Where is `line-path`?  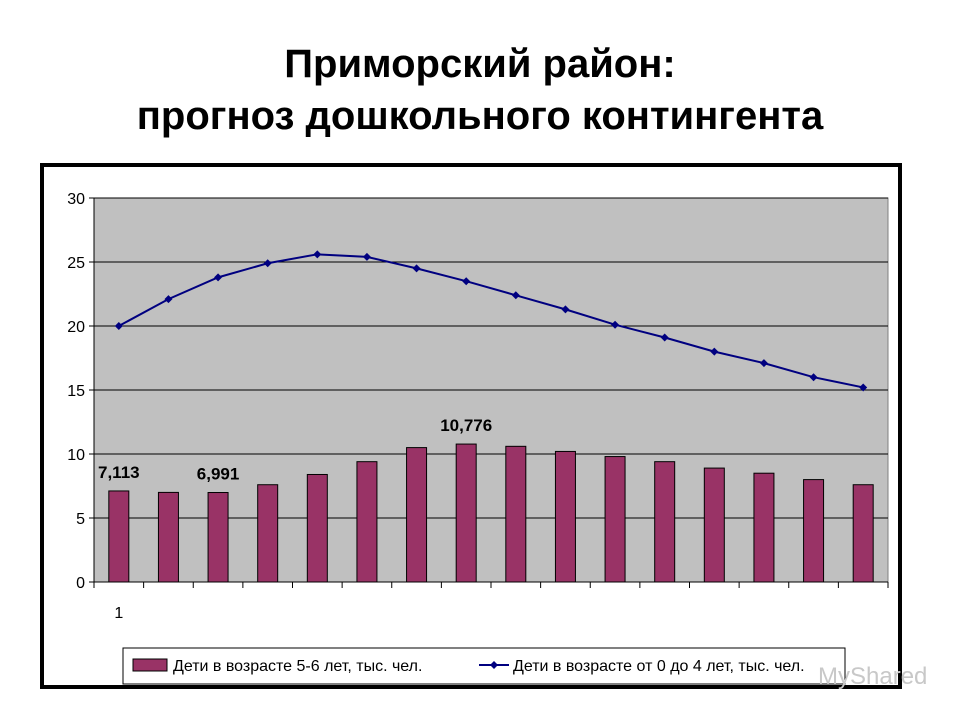
line-path is located at coordinates (491, 321).